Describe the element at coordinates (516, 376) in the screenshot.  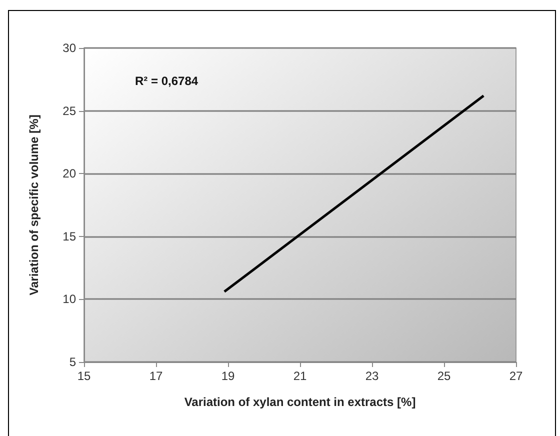
I see `x-tick-label: 27` at that location.